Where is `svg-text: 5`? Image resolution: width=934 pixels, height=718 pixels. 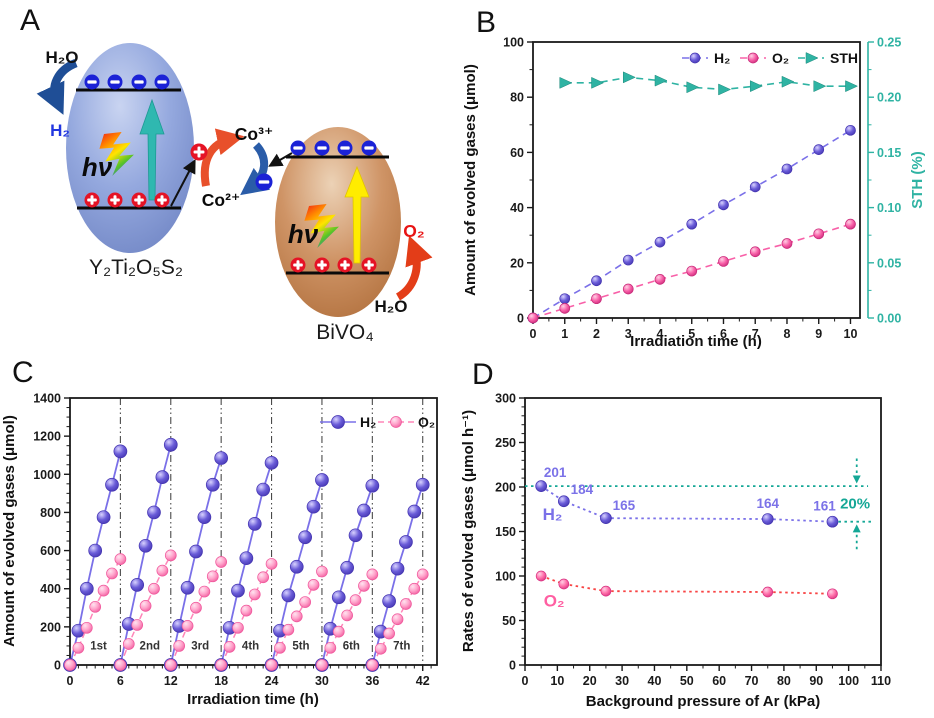
svg-text: 5 is located at coordinates (691, 334).